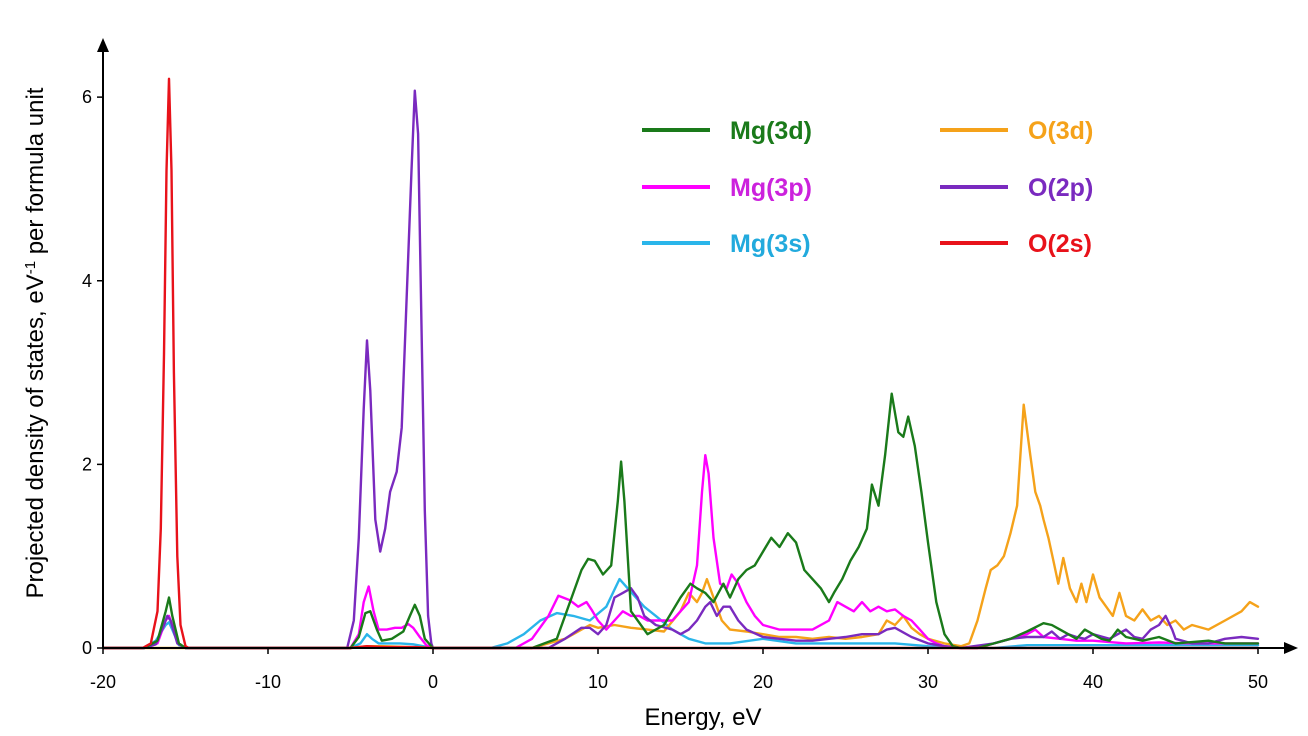 This screenshot has height=736, width=1308. I want to click on x-axis-arrow, so click(1291, 648).